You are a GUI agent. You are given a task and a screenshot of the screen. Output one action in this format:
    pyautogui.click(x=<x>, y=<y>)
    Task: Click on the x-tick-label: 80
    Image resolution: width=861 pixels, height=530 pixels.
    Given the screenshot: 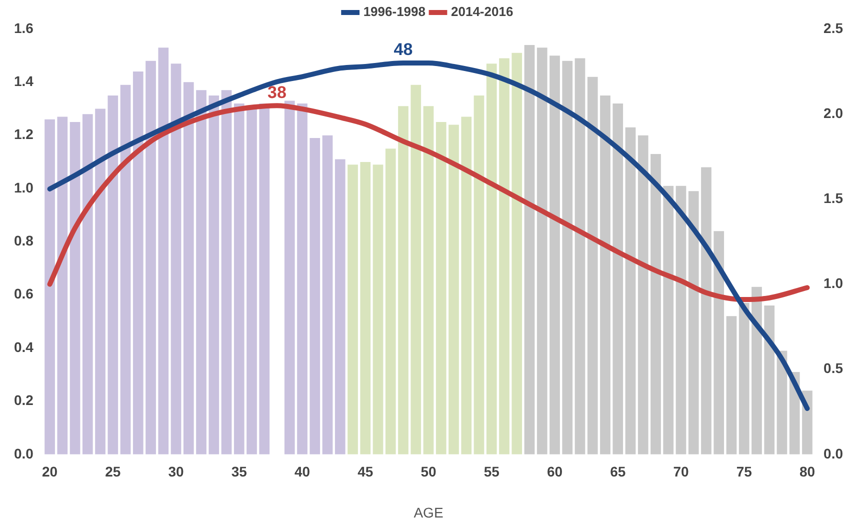 What is the action you would take?
    pyautogui.click(x=807, y=472)
    